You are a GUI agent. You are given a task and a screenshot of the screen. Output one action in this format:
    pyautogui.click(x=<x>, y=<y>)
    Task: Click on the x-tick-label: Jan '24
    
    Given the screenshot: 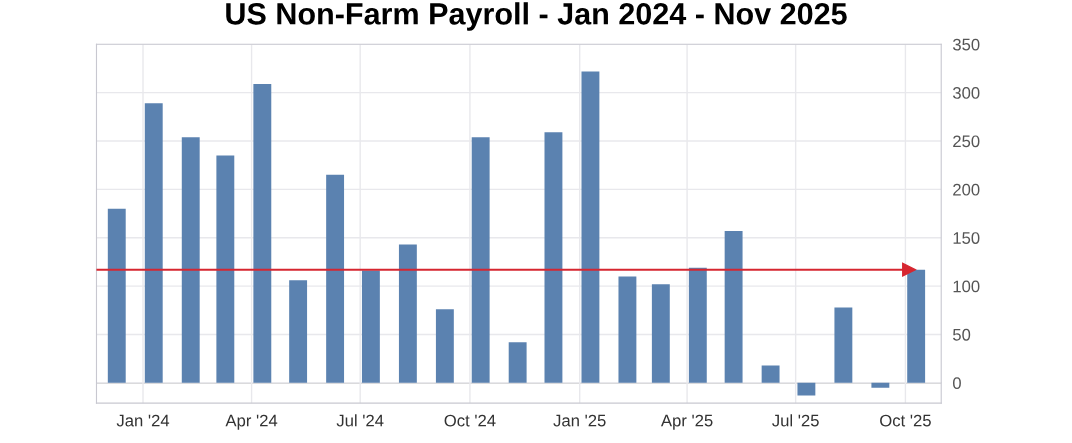 What is the action you would take?
    pyautogui.click(x=143, y=420)
    